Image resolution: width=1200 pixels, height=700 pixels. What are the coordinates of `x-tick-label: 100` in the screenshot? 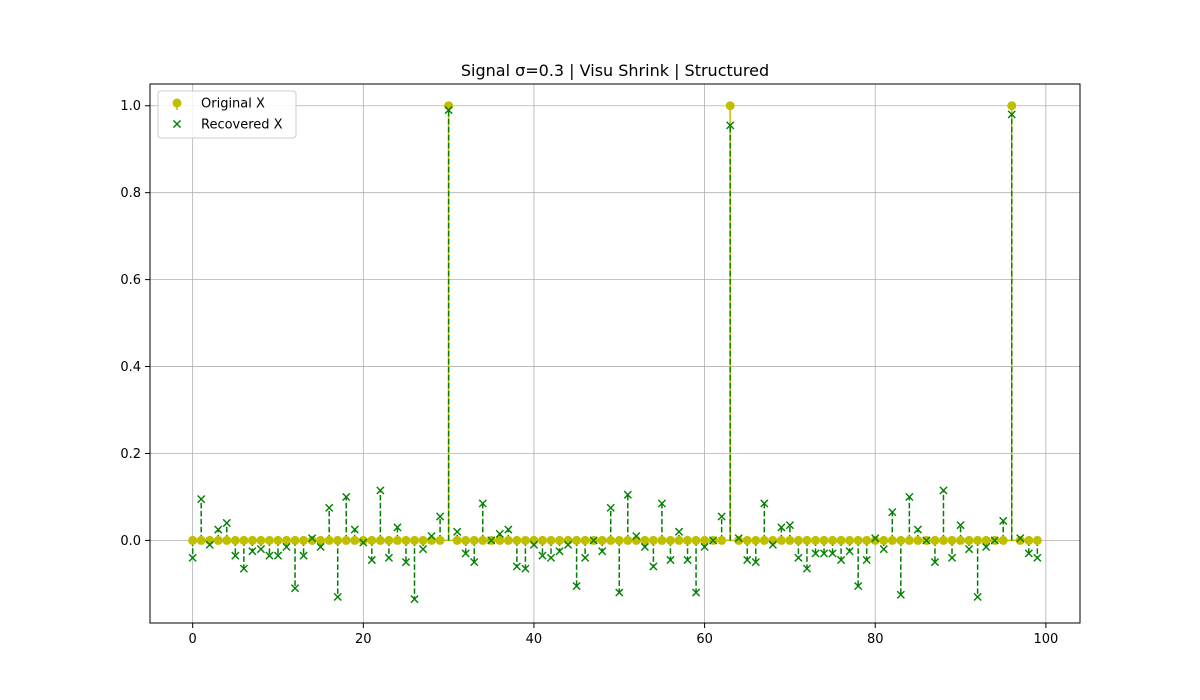 It's located at (1045, 639).